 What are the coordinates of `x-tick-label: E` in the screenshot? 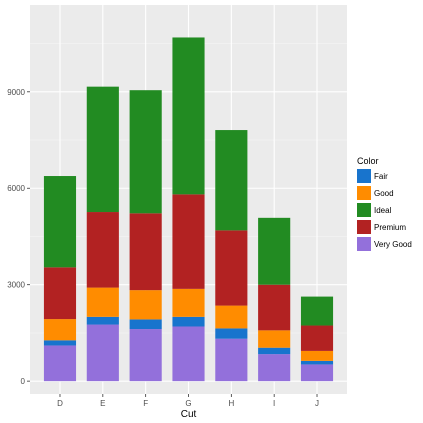 It's located at (102, 403).